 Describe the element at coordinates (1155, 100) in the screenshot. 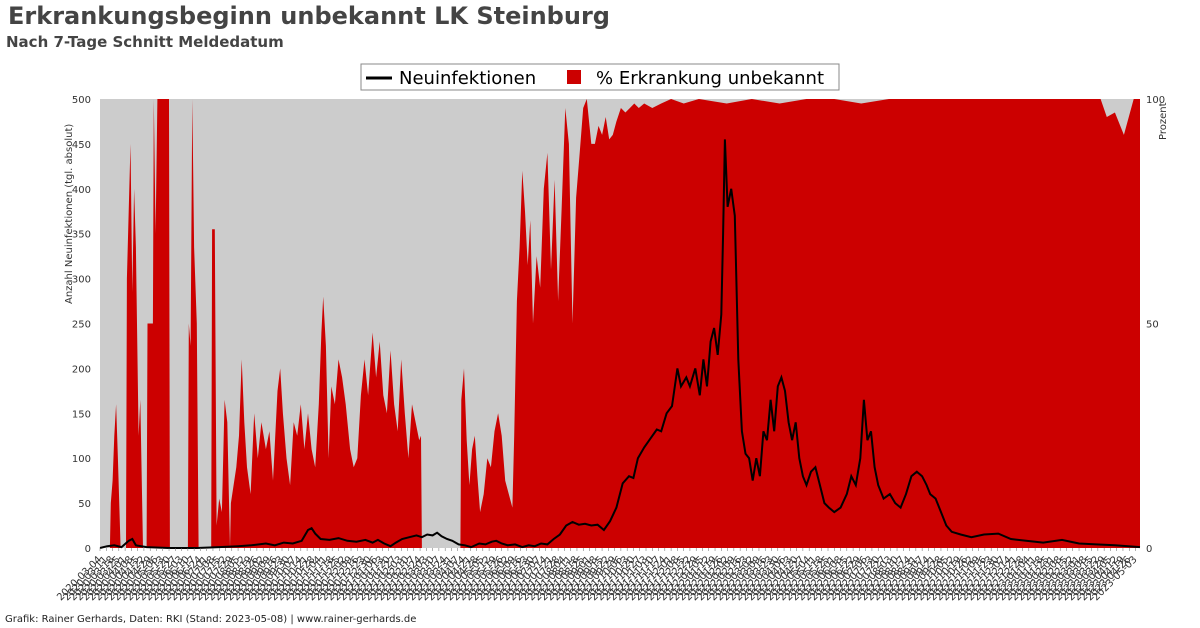

I see `y-right-tick-label: 100` at that location.